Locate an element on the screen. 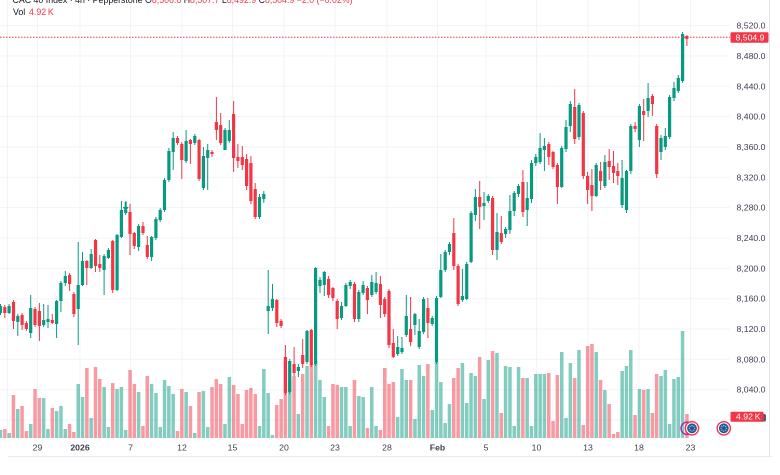 Image resolution: width=780 pixels, height=475 pixels. svg-text: 20 is located at coordinates (284, 448).